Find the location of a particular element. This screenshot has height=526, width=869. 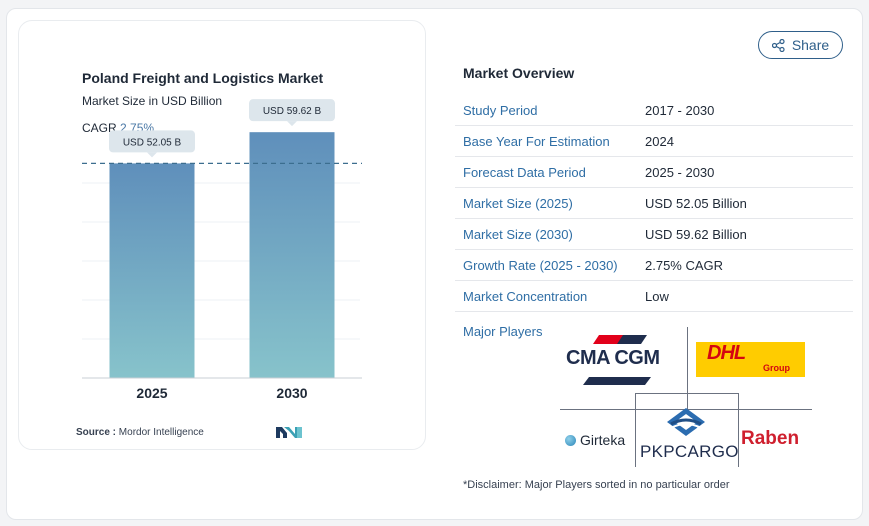

overview-value: 2017 - 2030 is located at coordinates (680, 110).